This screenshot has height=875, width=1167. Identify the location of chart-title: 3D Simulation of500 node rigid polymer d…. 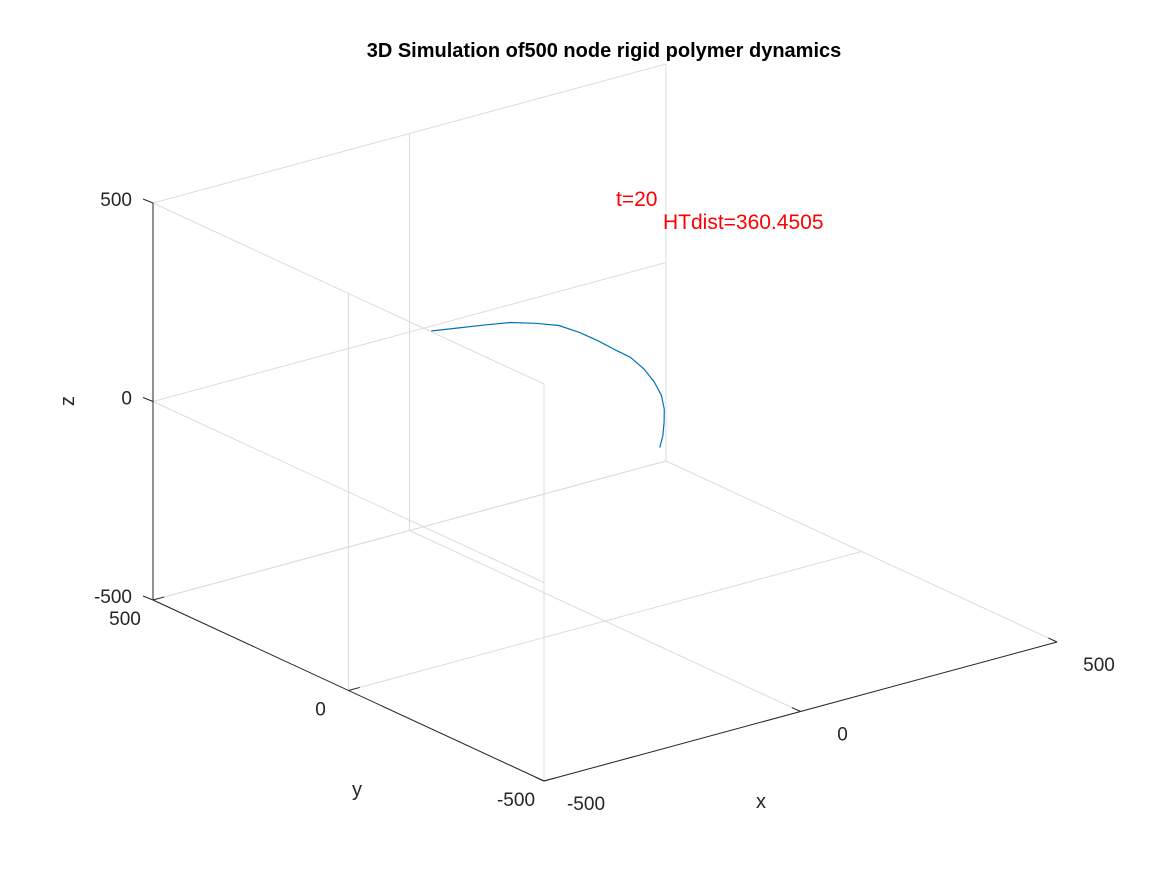
(604, 51).